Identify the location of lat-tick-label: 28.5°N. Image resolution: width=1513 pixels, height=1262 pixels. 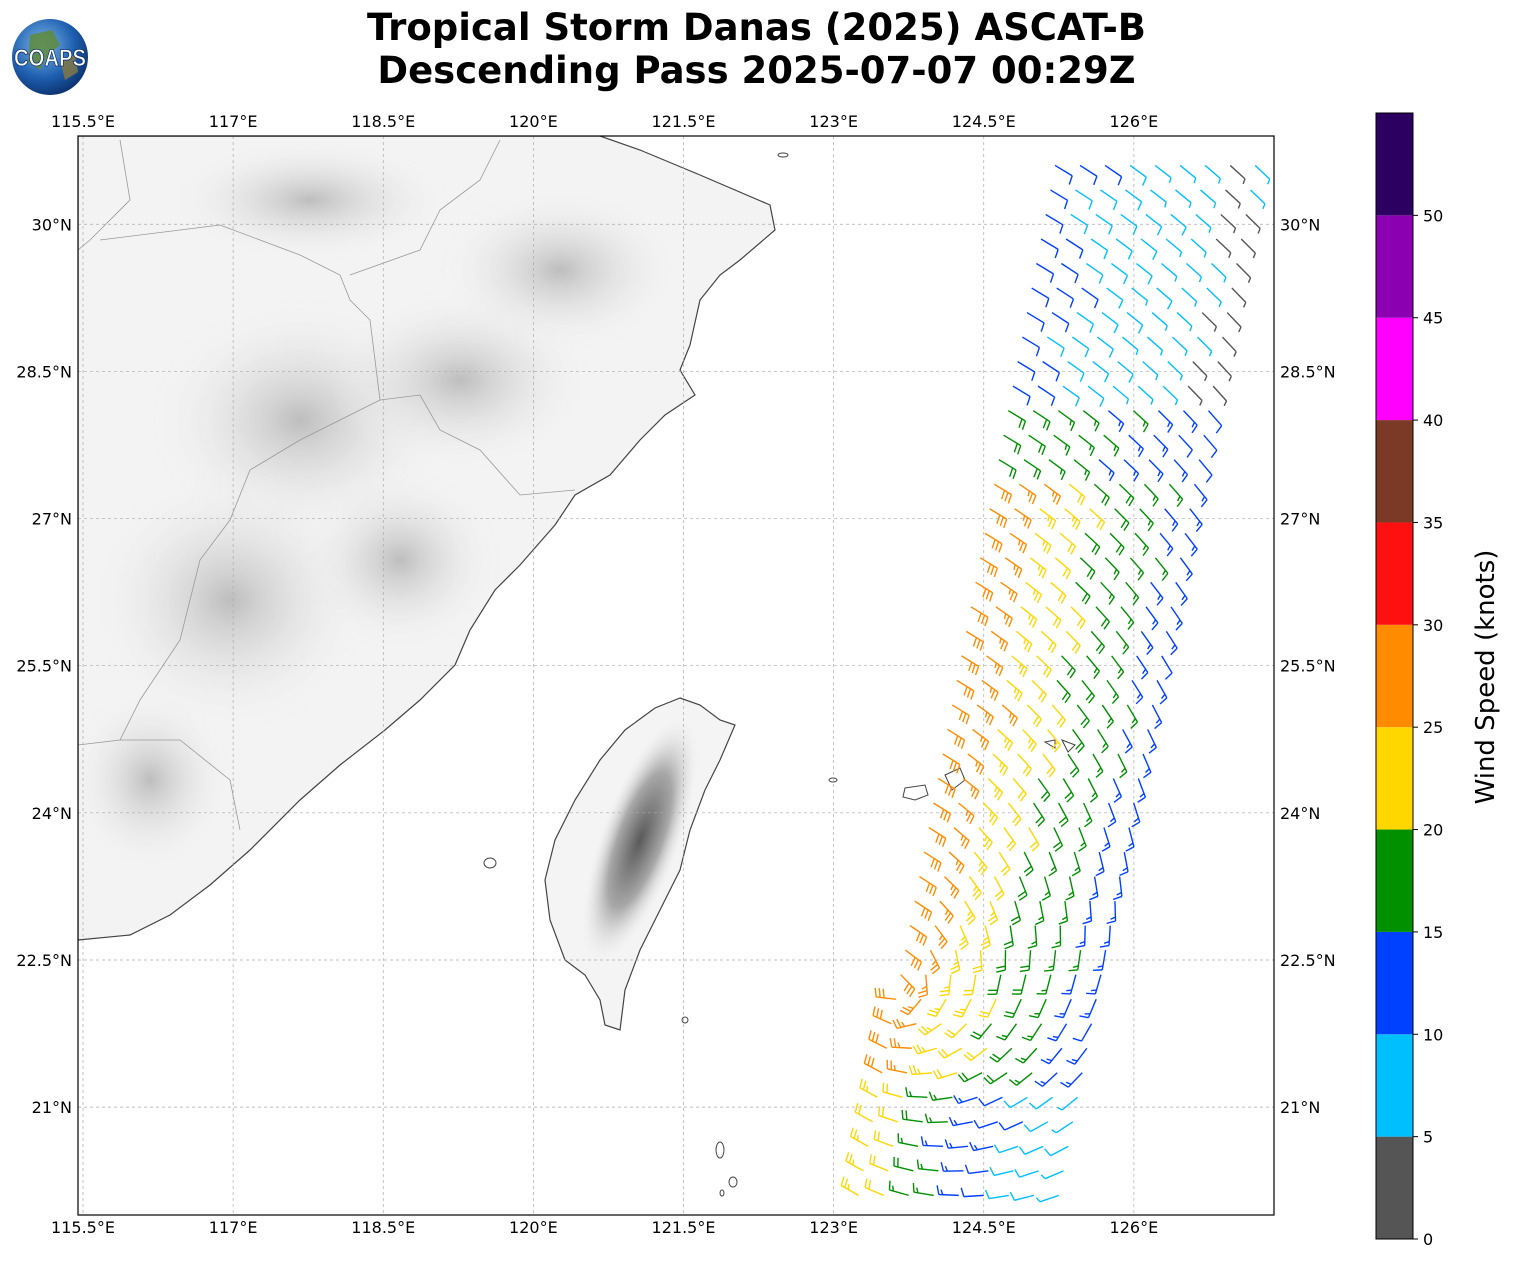
(44, 371).